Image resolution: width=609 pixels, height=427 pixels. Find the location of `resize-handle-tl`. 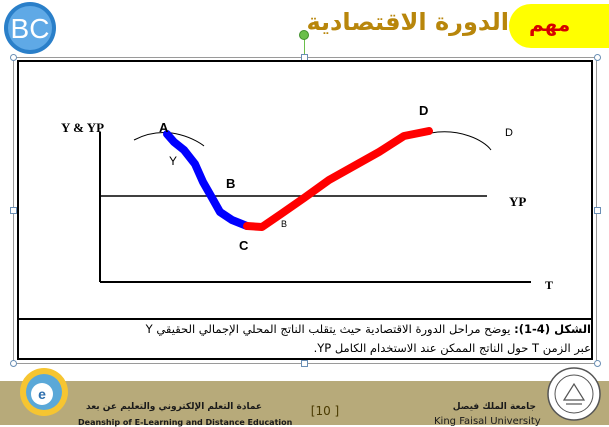

resize-handle-tl is located at coordinates (13, 57).